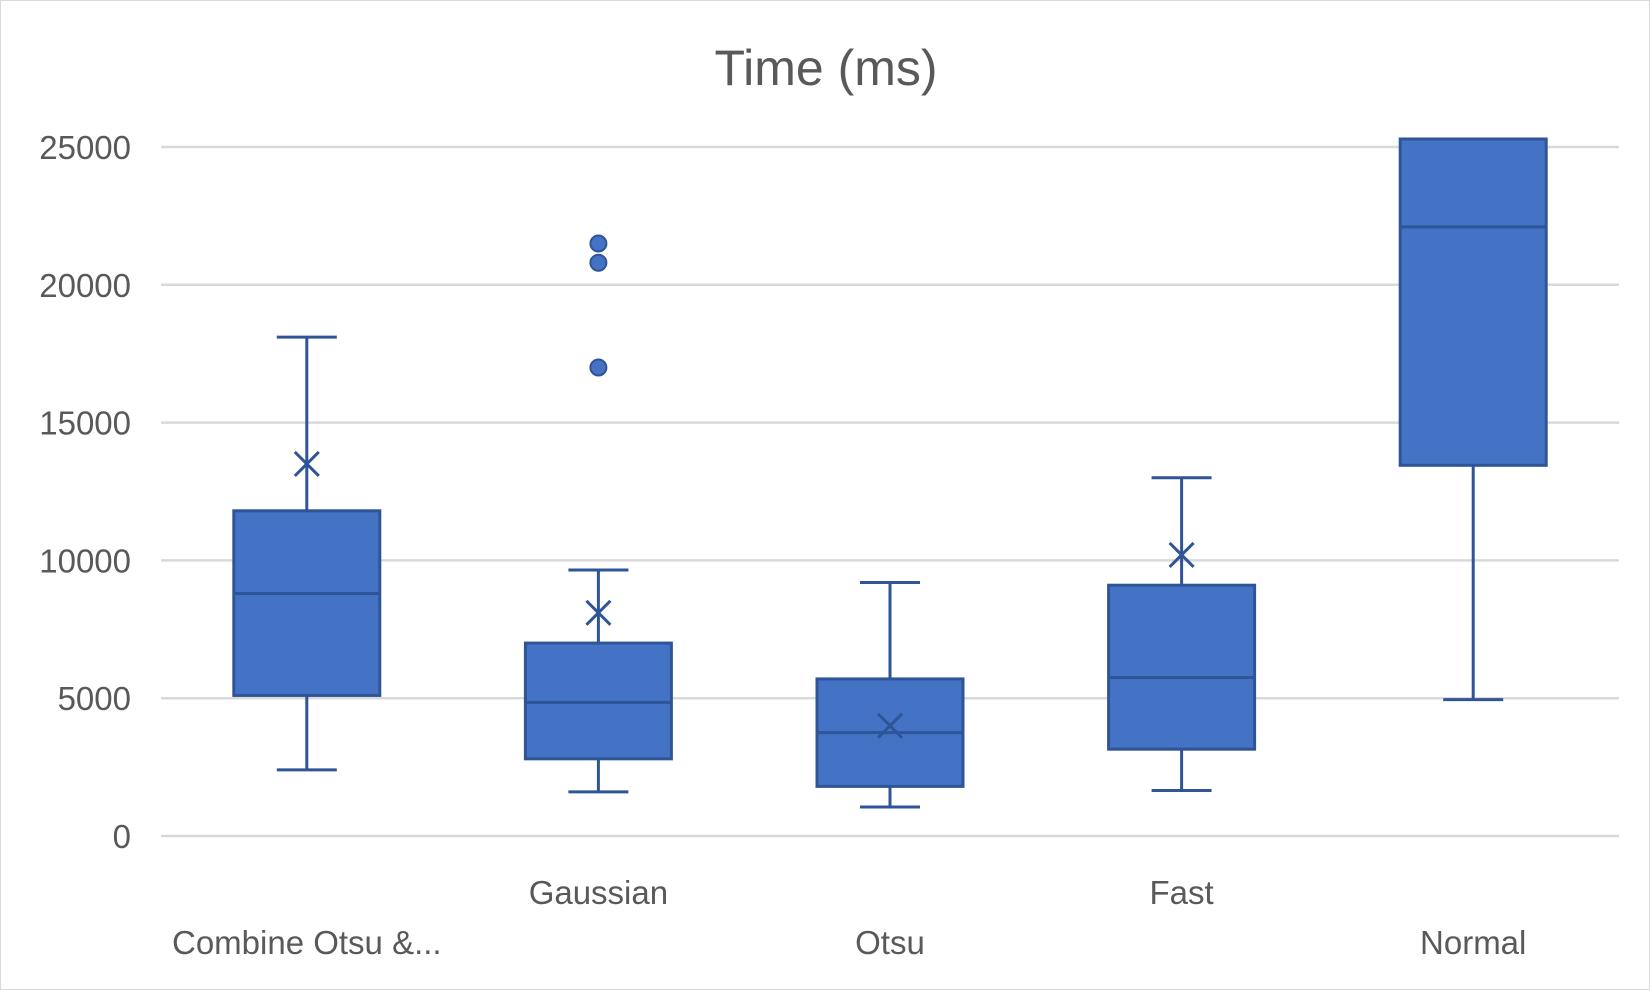 Image resolution: width=1650 pixels, height=991 pixels. I want to click on chart-title: Time (ms), so click(825, 68).